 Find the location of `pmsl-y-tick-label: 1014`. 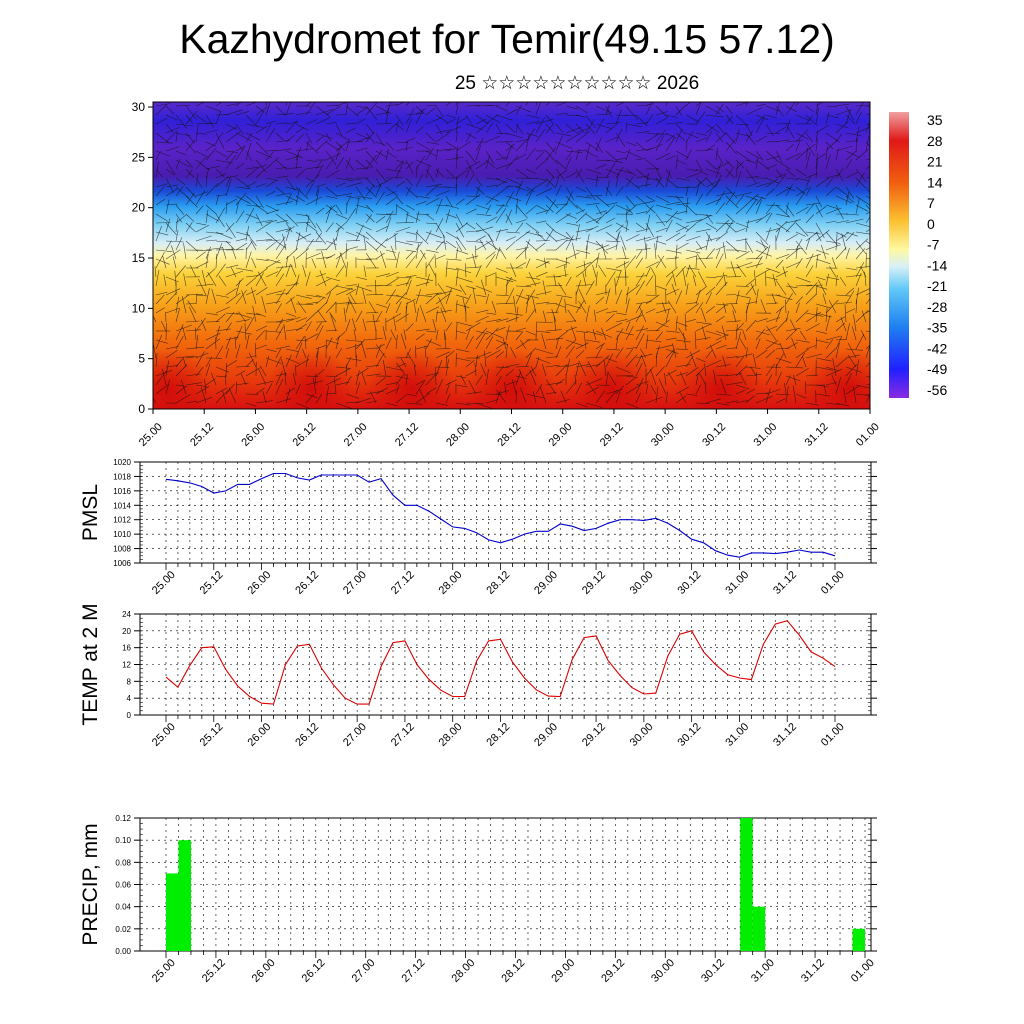

pmsl-y-tick-label: 1014 is located at coordinates (122, 505).